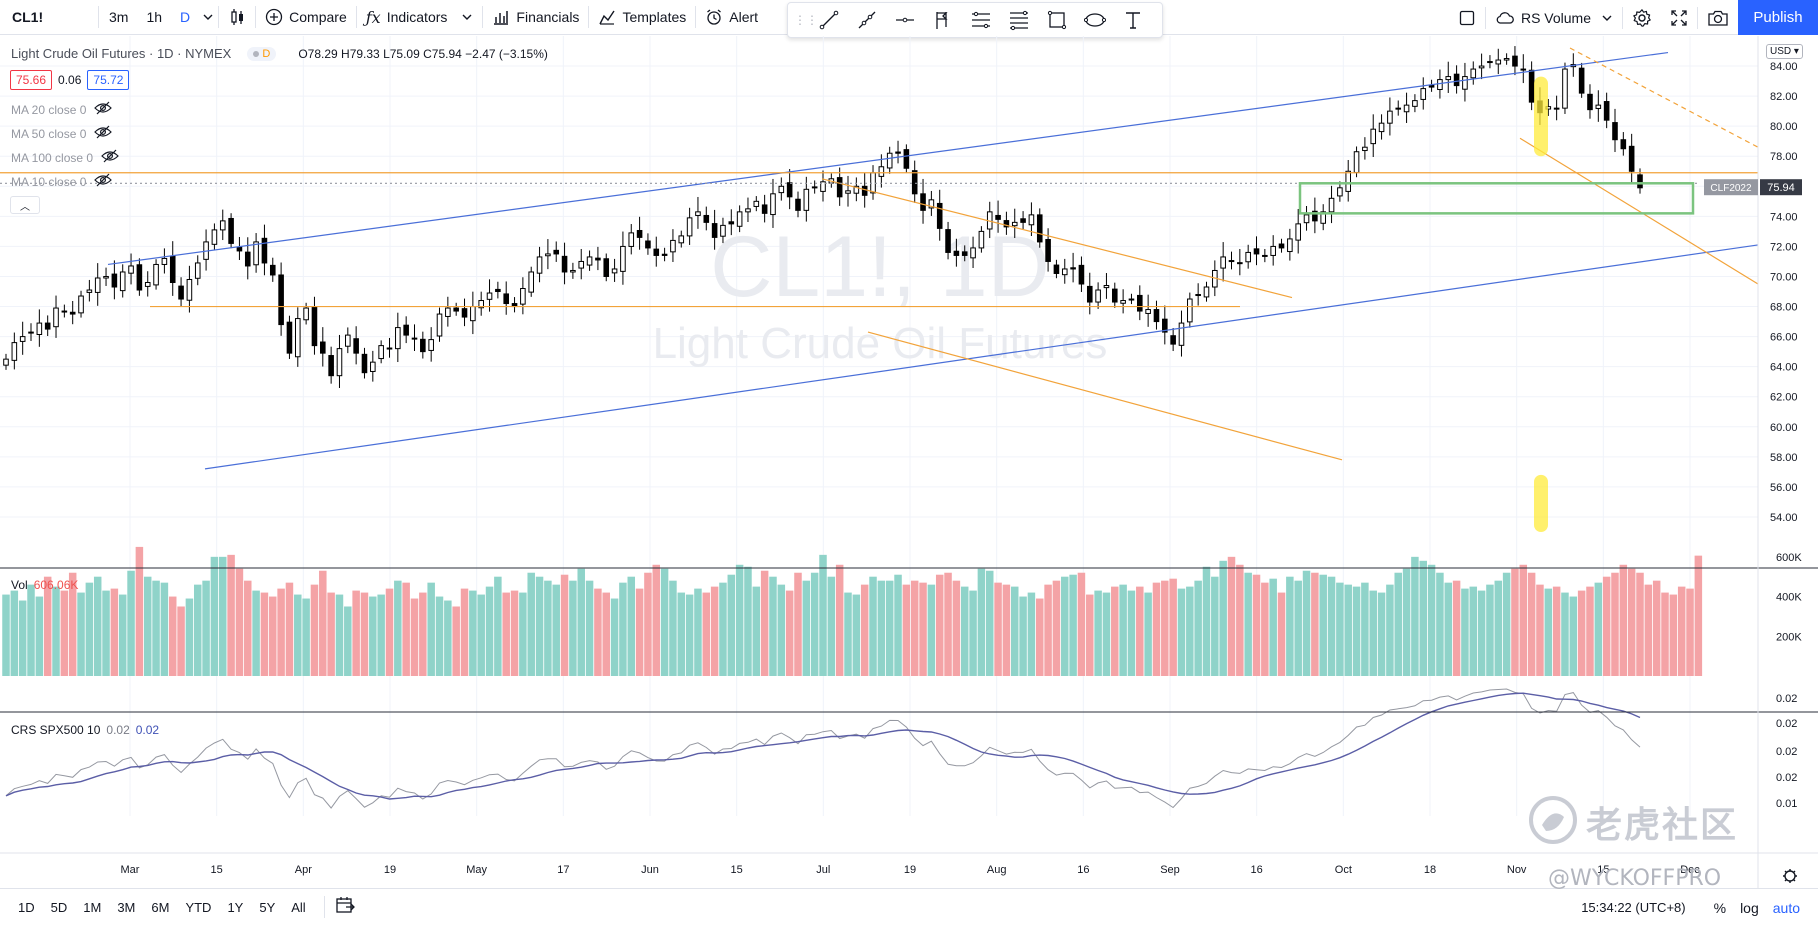 The width and height of the screenshot is (1818, 925). What do you see at coordinates (1019, 20) in the screenshot?
I see `fib-tool` at bounding box center [1019, 20].